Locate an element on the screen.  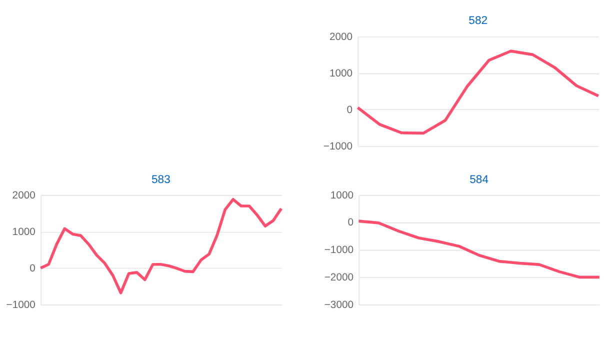
chart-title: 584 is located at coordinates (479, 180).